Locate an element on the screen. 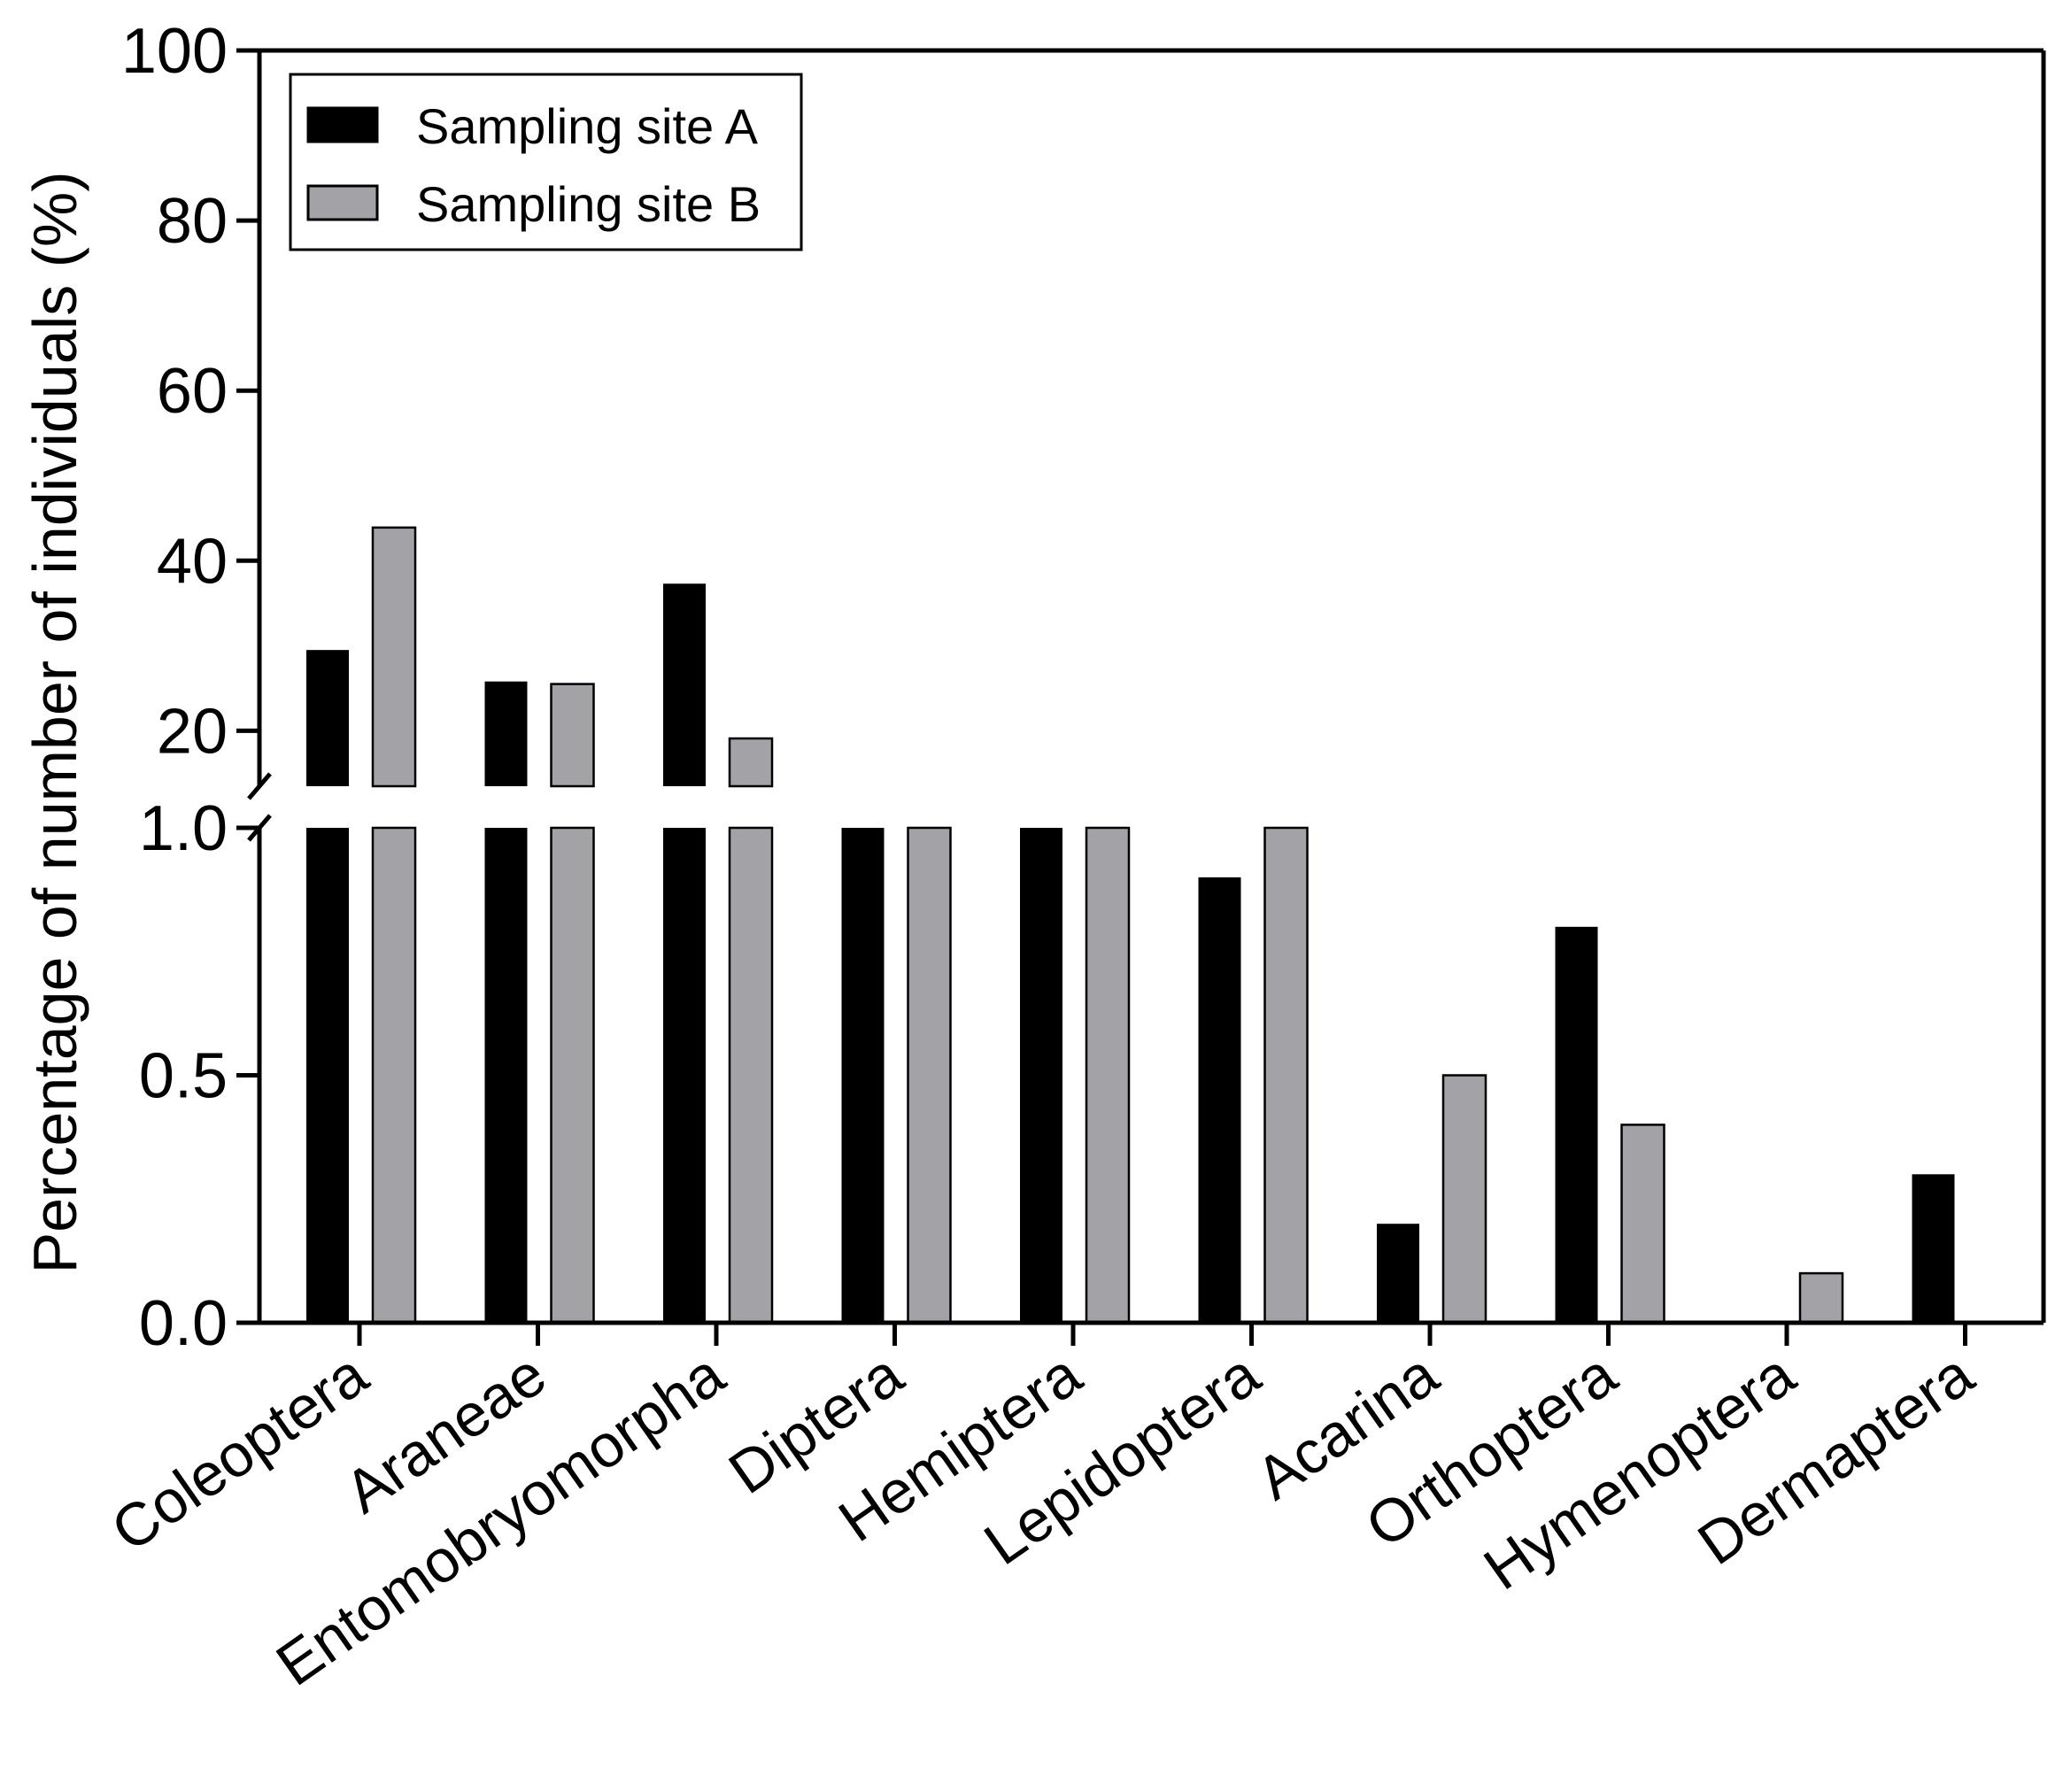 The width and height of the screenshot is (2063, 1792). category-label: Hymenoptera is located at coordinates (1639, 1471).